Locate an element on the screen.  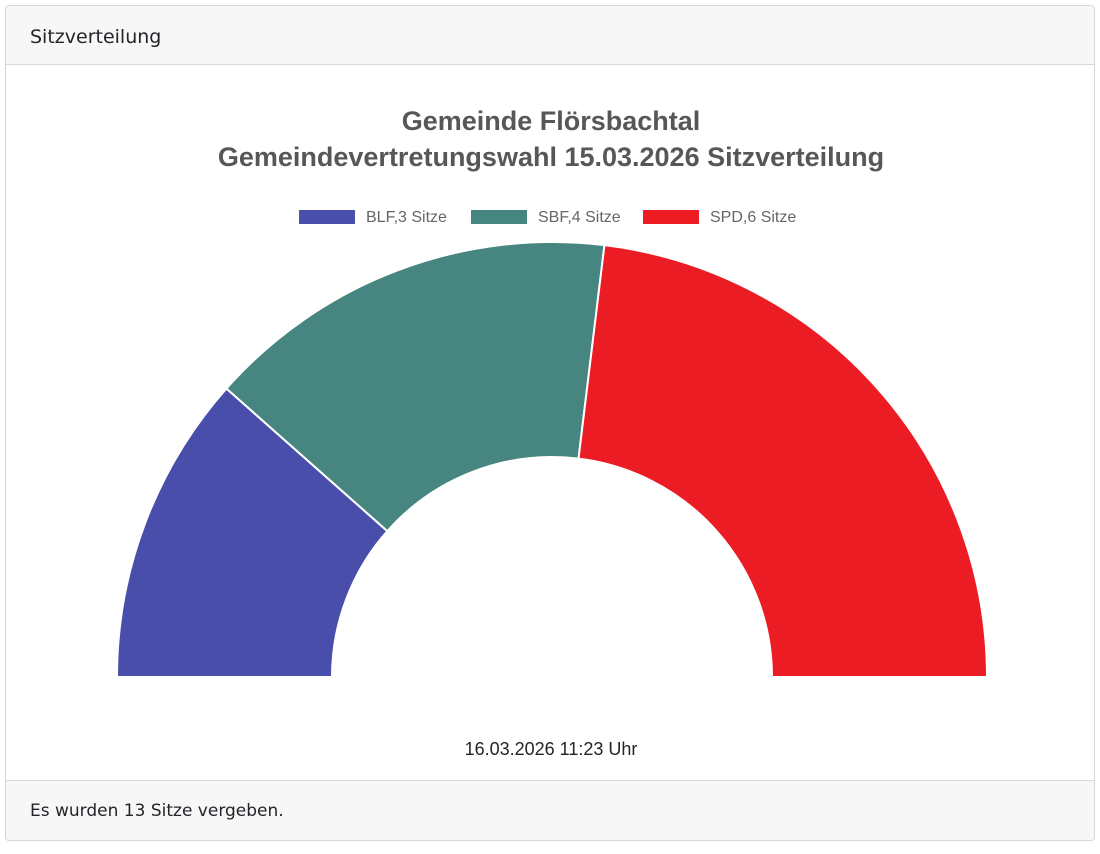
legend-item-sbf: SBF,4 Sitze is located at coordinates (546, 217).